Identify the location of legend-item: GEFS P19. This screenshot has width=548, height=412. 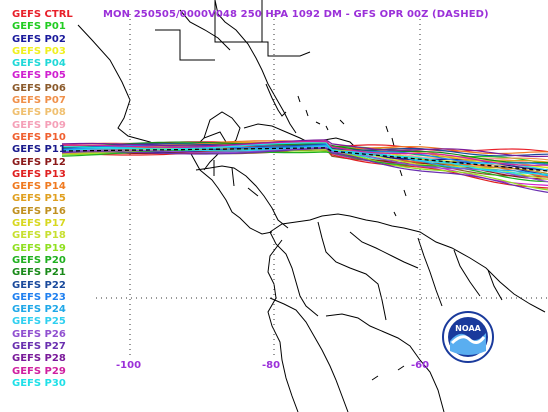
(39, 248).